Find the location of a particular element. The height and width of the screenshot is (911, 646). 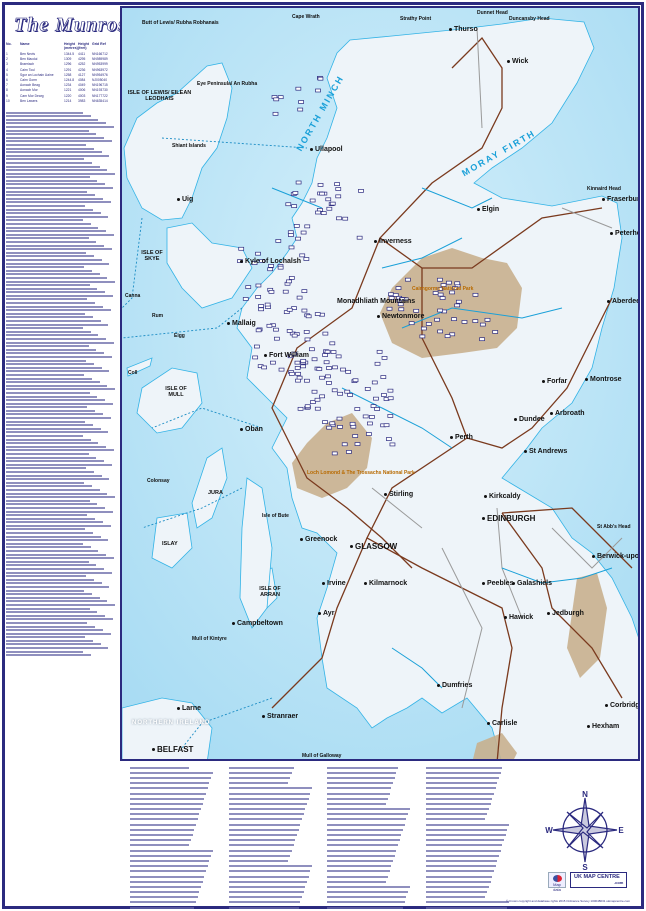

town-belfast: BELFAST is located at coordinates (172, 749).